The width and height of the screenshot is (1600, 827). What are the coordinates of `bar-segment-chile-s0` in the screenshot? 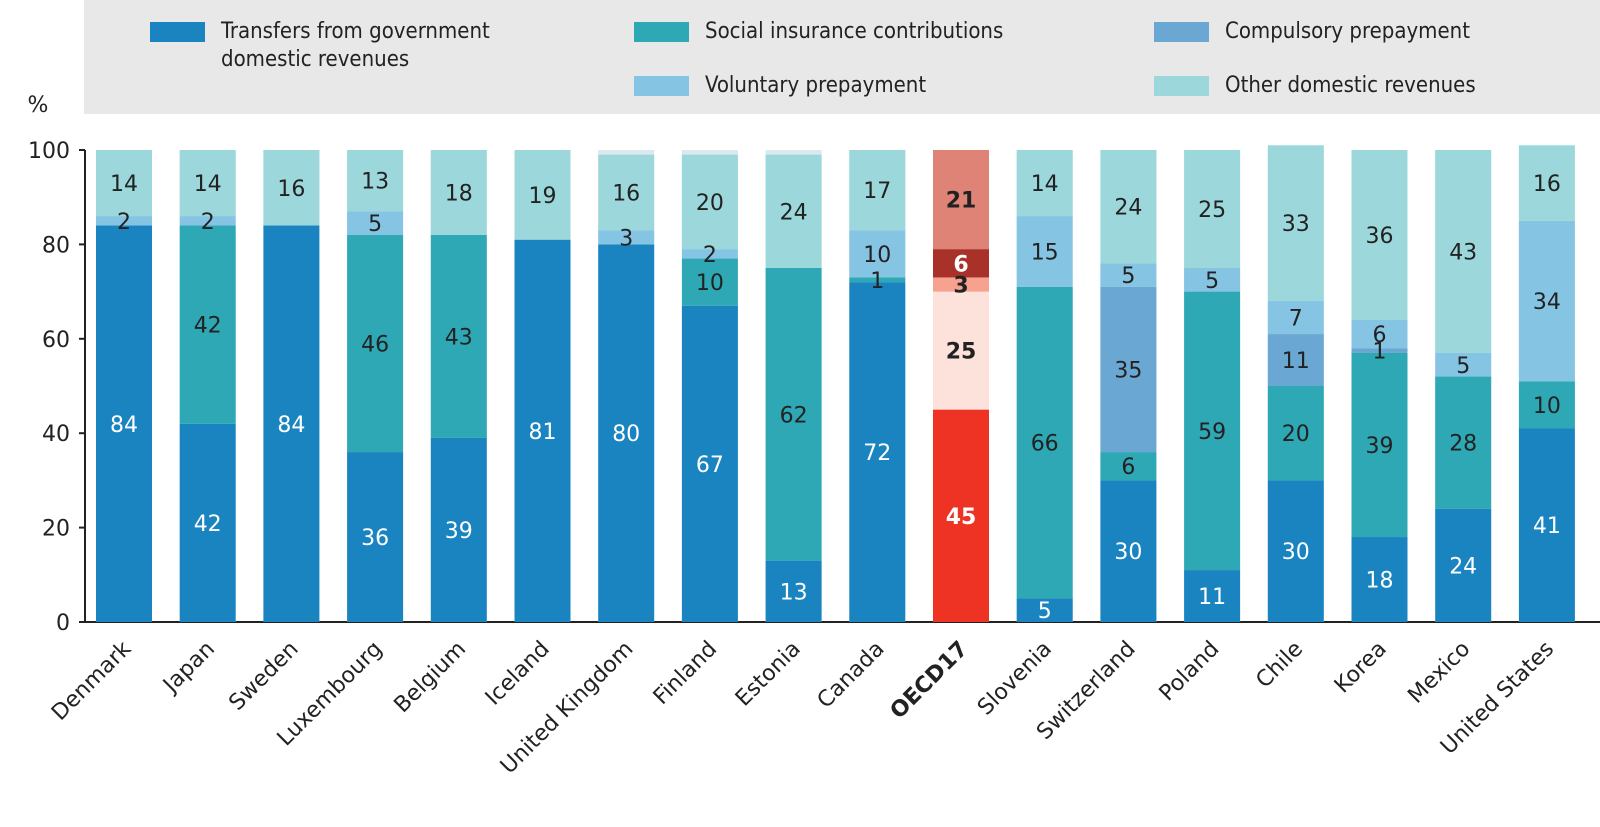 It's located at (1295, 551).